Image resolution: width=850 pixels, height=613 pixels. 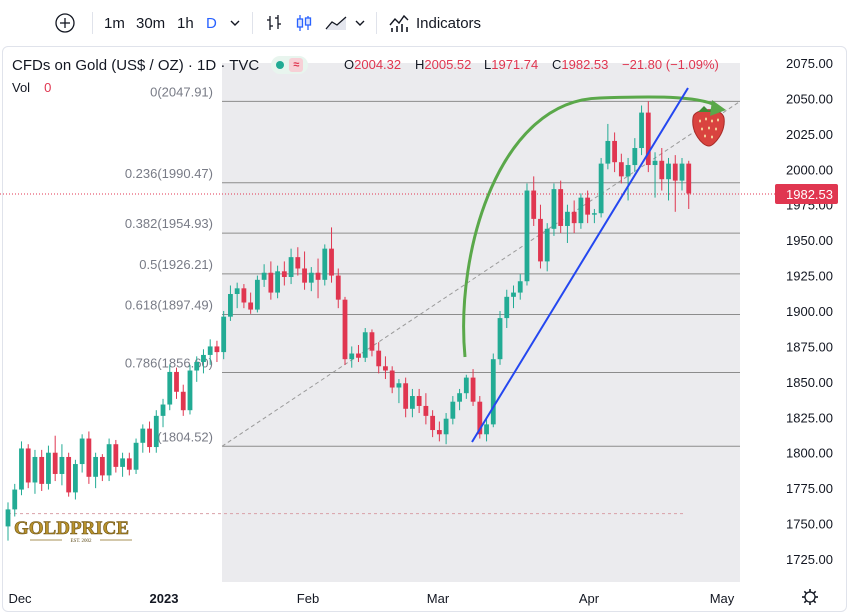 I want to click on bar-style-button, so click(x=274, y=23).